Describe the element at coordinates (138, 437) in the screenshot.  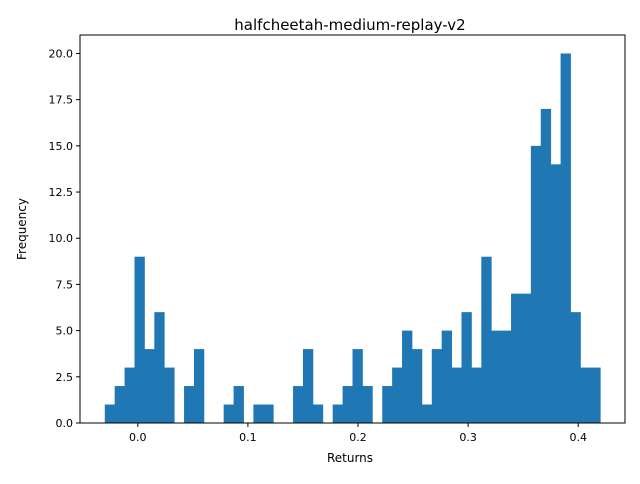
I see `x-tick-label: 0.0` at that location.